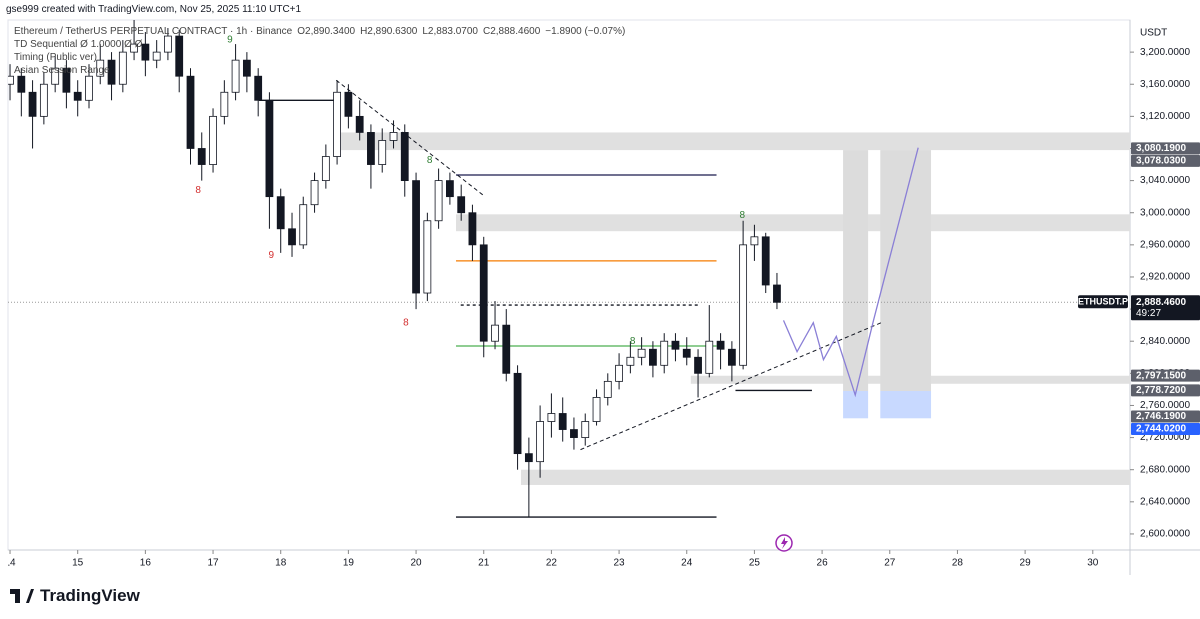  I want to click on price-tag-label: 2,778.7200, so click(1161, 390).